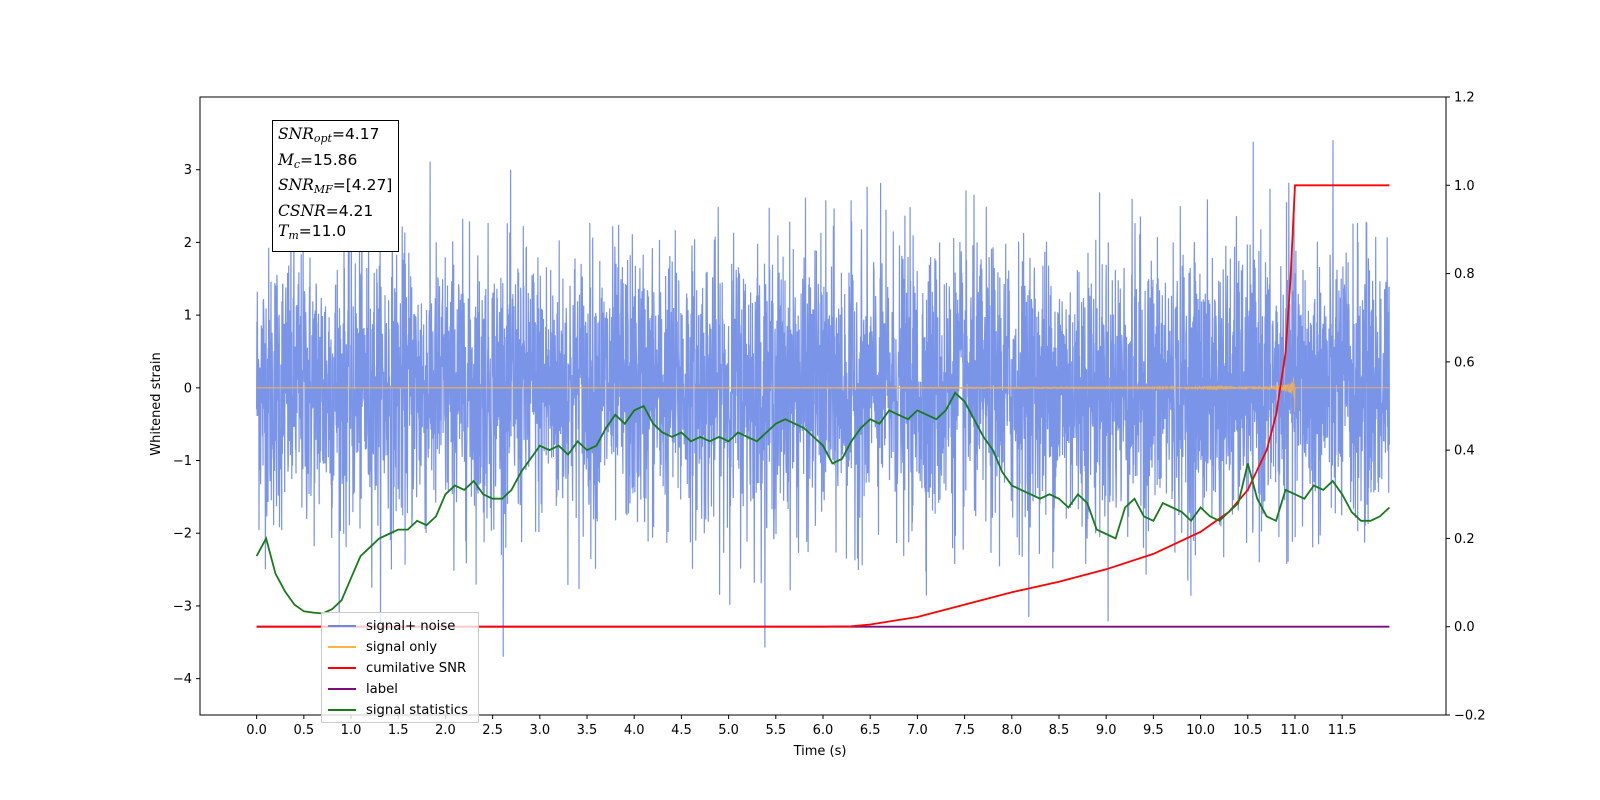 This screenshot has width=1600, height=800. Describe the element at coordinates (351, 730) in the screenshot. I see `x-tick-label: 1.0` at that location.